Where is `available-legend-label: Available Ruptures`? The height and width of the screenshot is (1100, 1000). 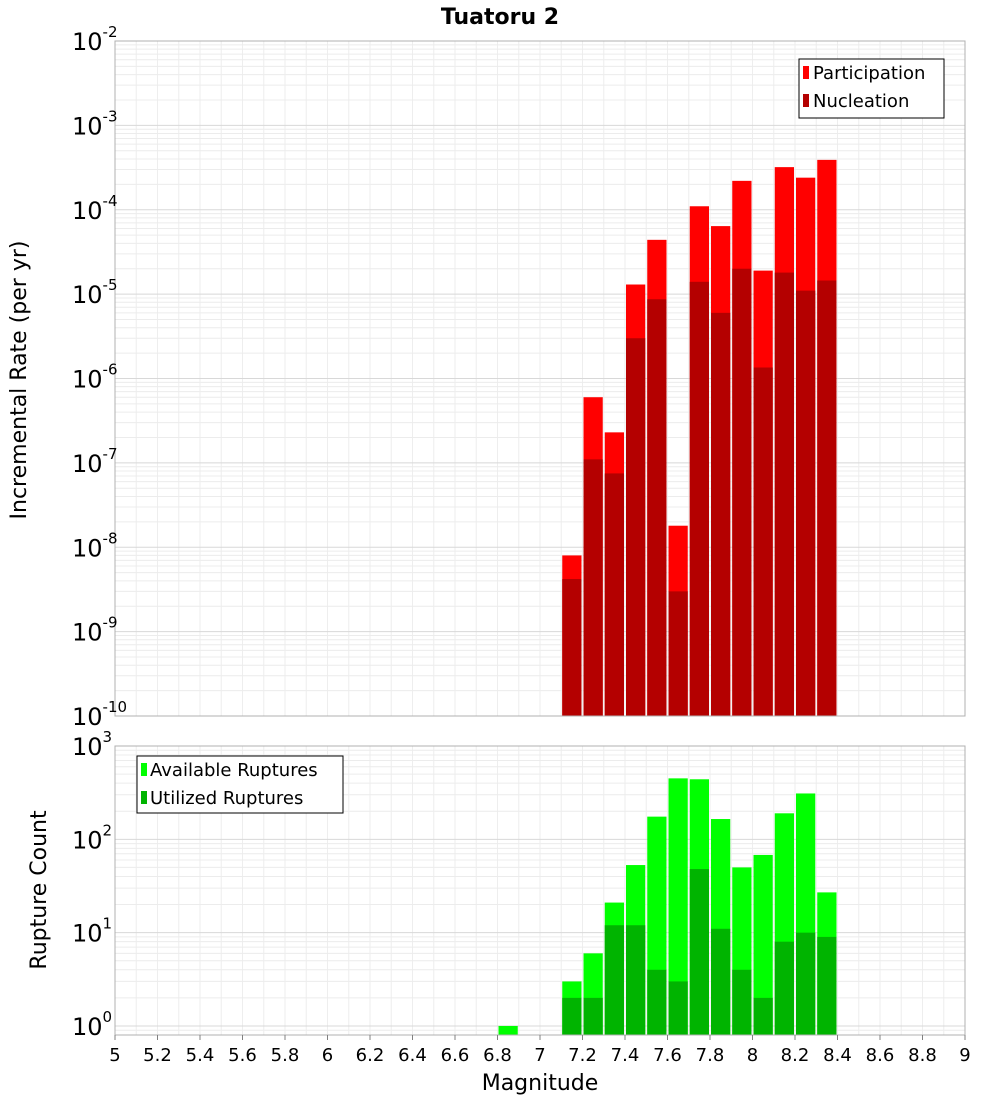
available-legend-label: Available Ruptures is located at coordinates (234, 770).